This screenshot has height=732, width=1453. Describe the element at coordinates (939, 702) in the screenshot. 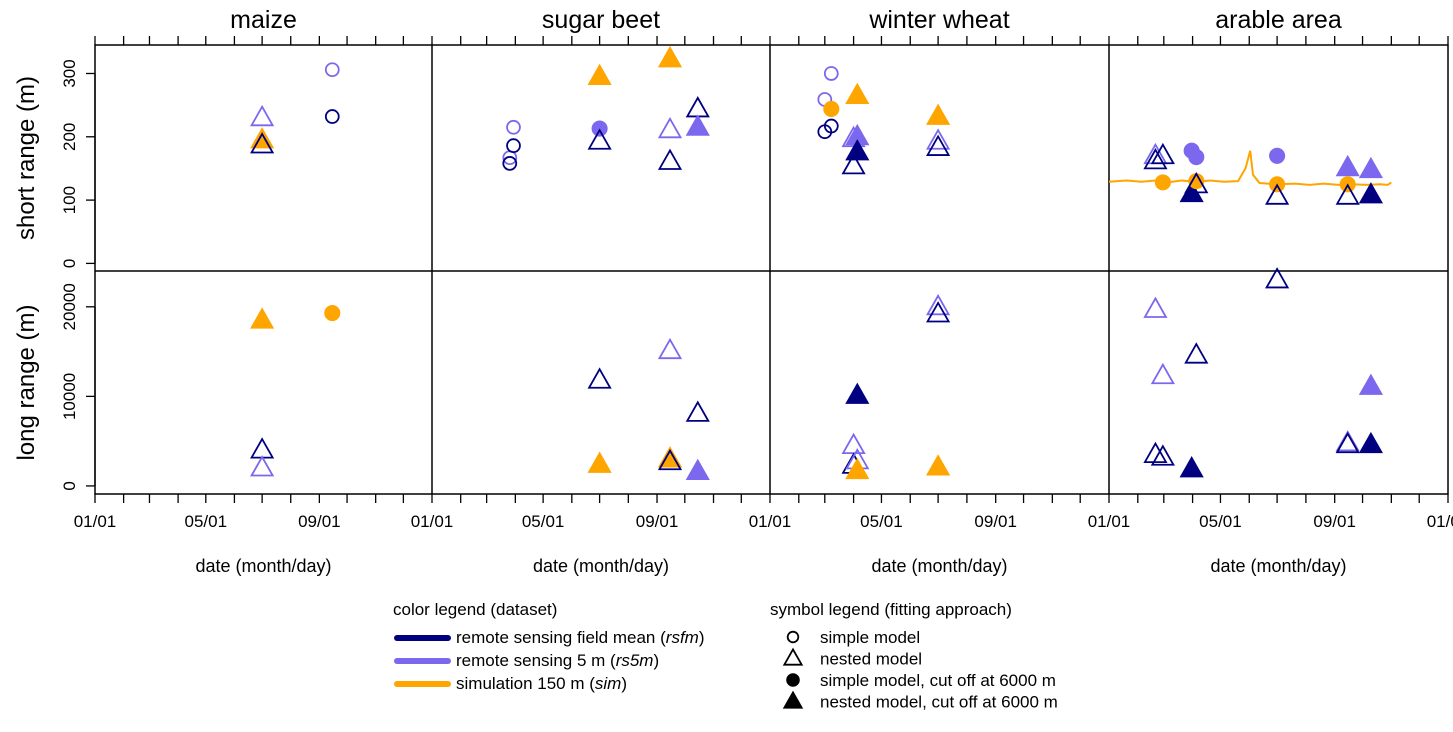

I see `symbol-legend-label-nested_cut: nested model, cut off at 6000 m` at that location.